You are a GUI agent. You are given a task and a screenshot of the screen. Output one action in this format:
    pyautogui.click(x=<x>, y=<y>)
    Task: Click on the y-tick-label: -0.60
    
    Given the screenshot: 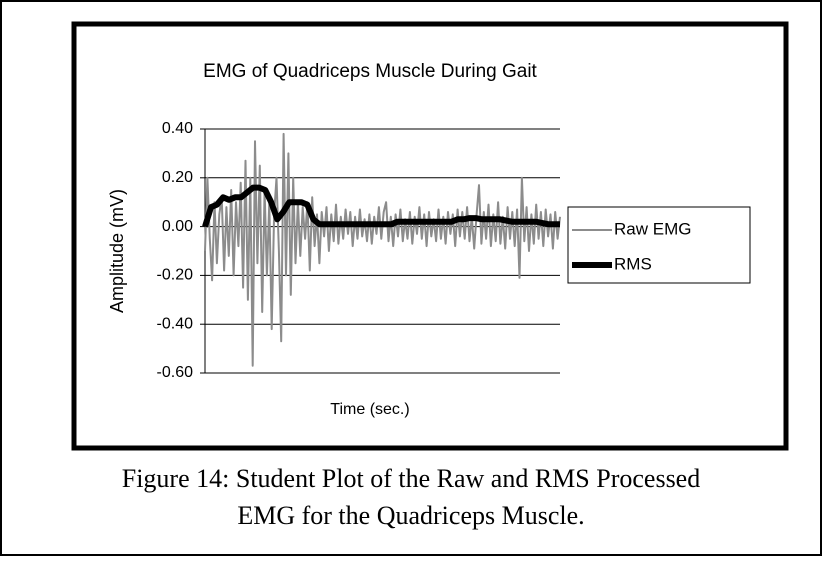 What is the action you would take?
    pyautogui.click(x=175, y=372)
    